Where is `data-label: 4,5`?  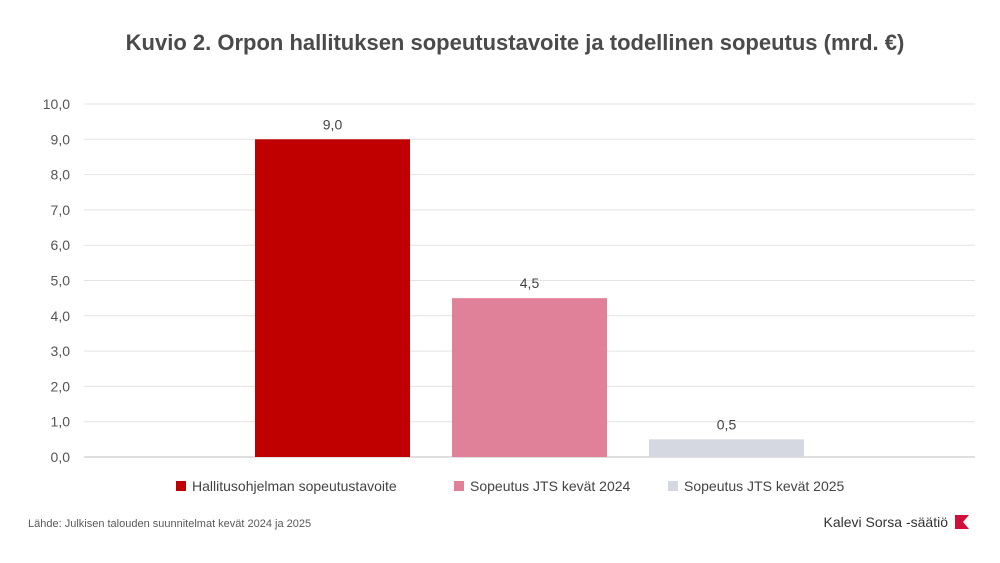
data-label: 4,5 is located at coordinates (530, 283).